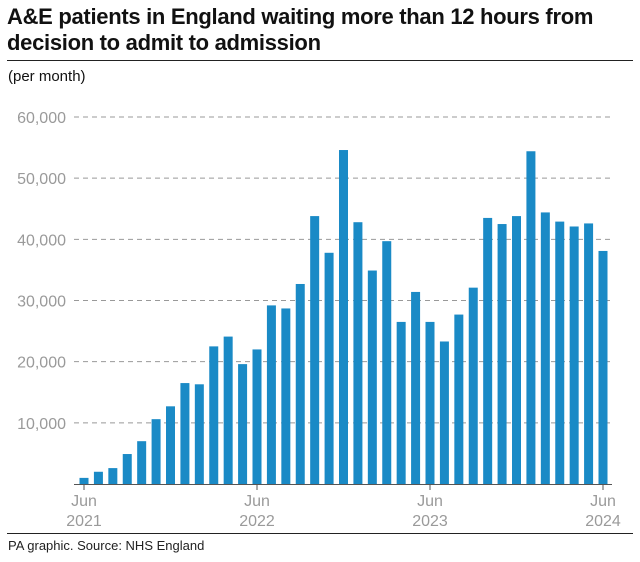 Image resolution: width=640 pixels, height=562 pixels. What do you see at coordinates (47, 76) in the screenshot?
I see `unit-note: (per month)` at bounding box center [47, 76].